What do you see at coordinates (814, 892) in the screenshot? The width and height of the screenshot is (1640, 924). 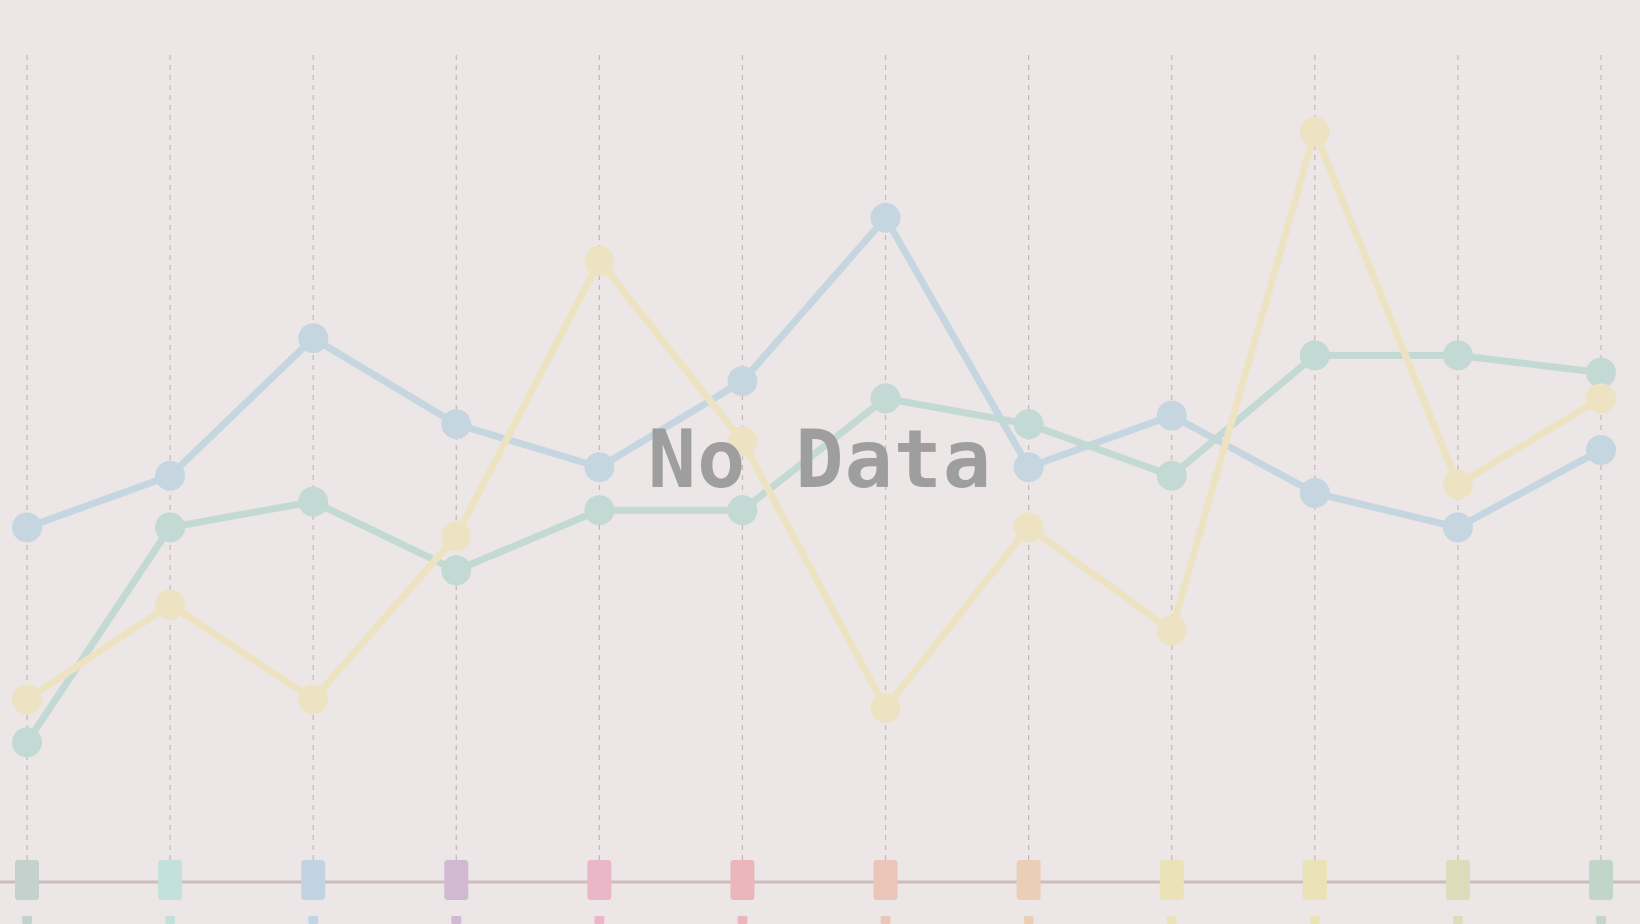 I see `category-markers` at bounding box center [814, 892].